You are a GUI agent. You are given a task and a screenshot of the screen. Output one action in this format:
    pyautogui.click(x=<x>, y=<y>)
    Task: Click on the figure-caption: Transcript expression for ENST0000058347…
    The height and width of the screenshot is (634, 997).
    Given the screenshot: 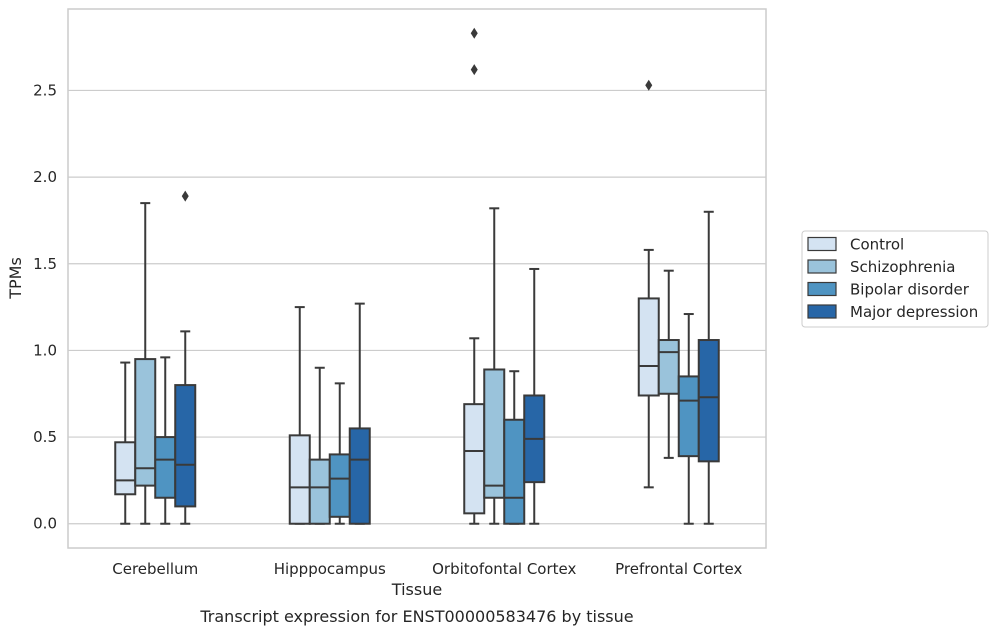 What is the action you would take?
    pyautogui.click(x=416, y=616)
    